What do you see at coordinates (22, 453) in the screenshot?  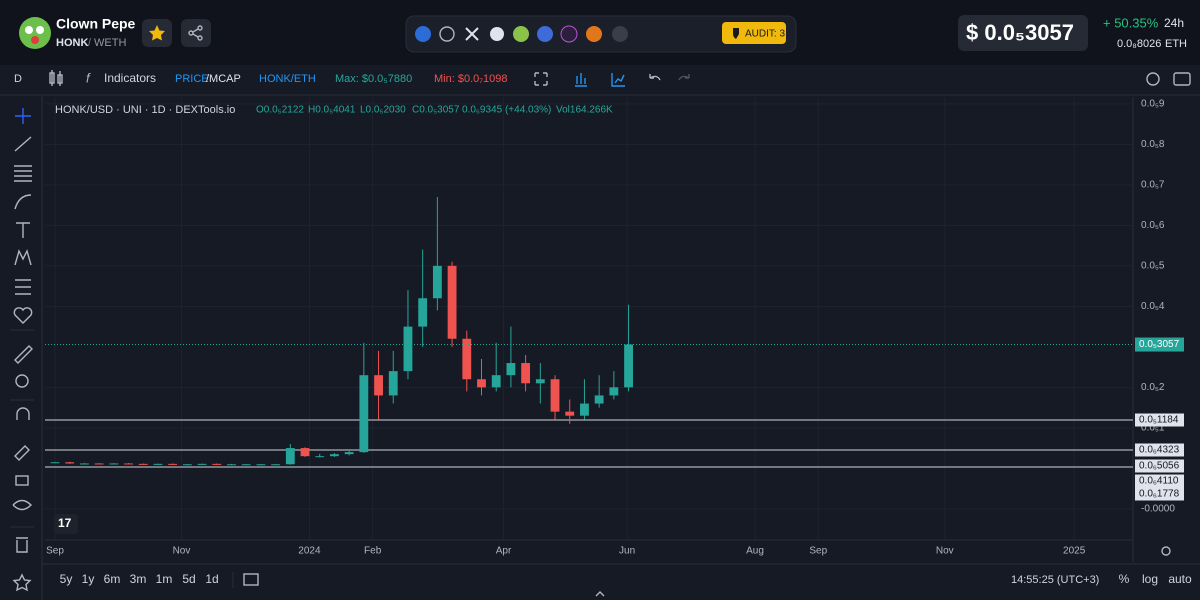 I see `lock-draw-tool` at bounding box center [22, 453].